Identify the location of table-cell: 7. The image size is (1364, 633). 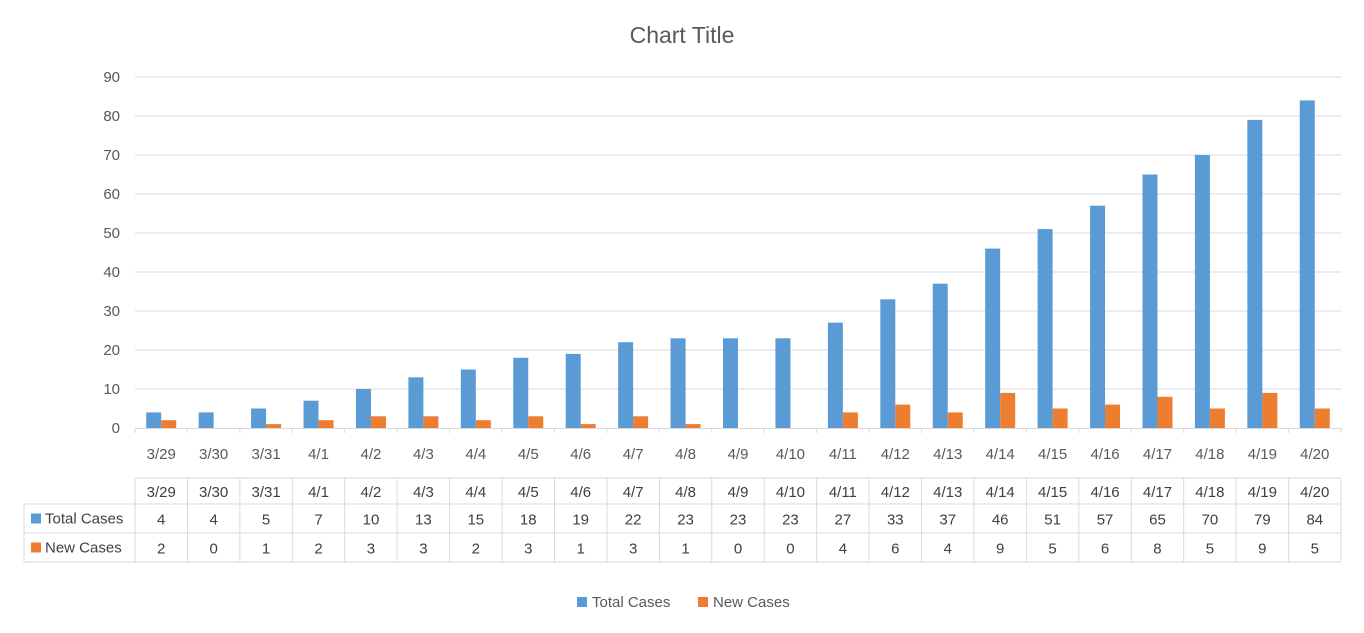
(318, 520).